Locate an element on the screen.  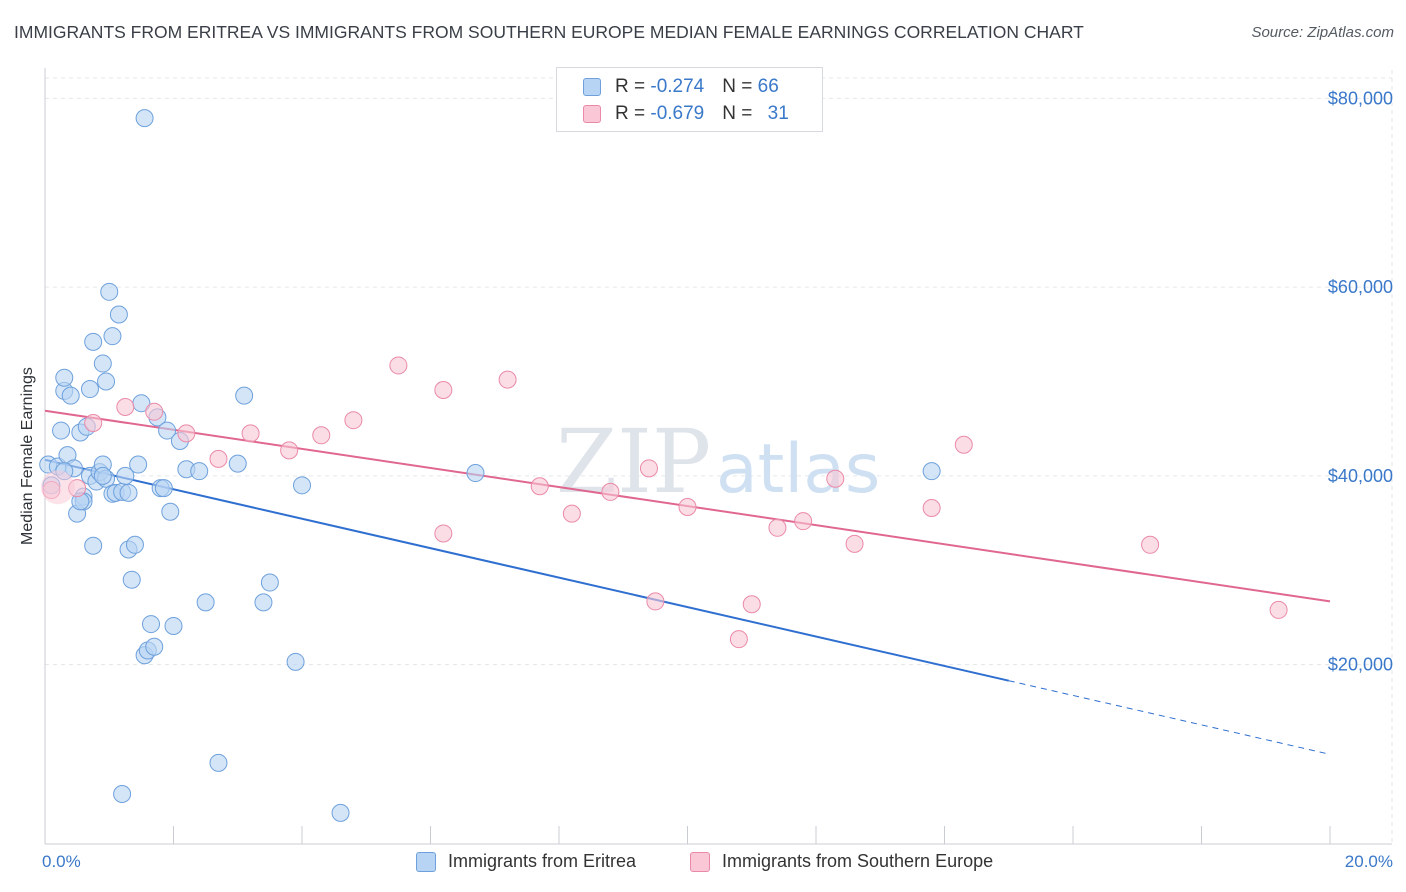
legend-item-southern-europe: Immigrants from Southern Europe is located at coordinates (841, 861).